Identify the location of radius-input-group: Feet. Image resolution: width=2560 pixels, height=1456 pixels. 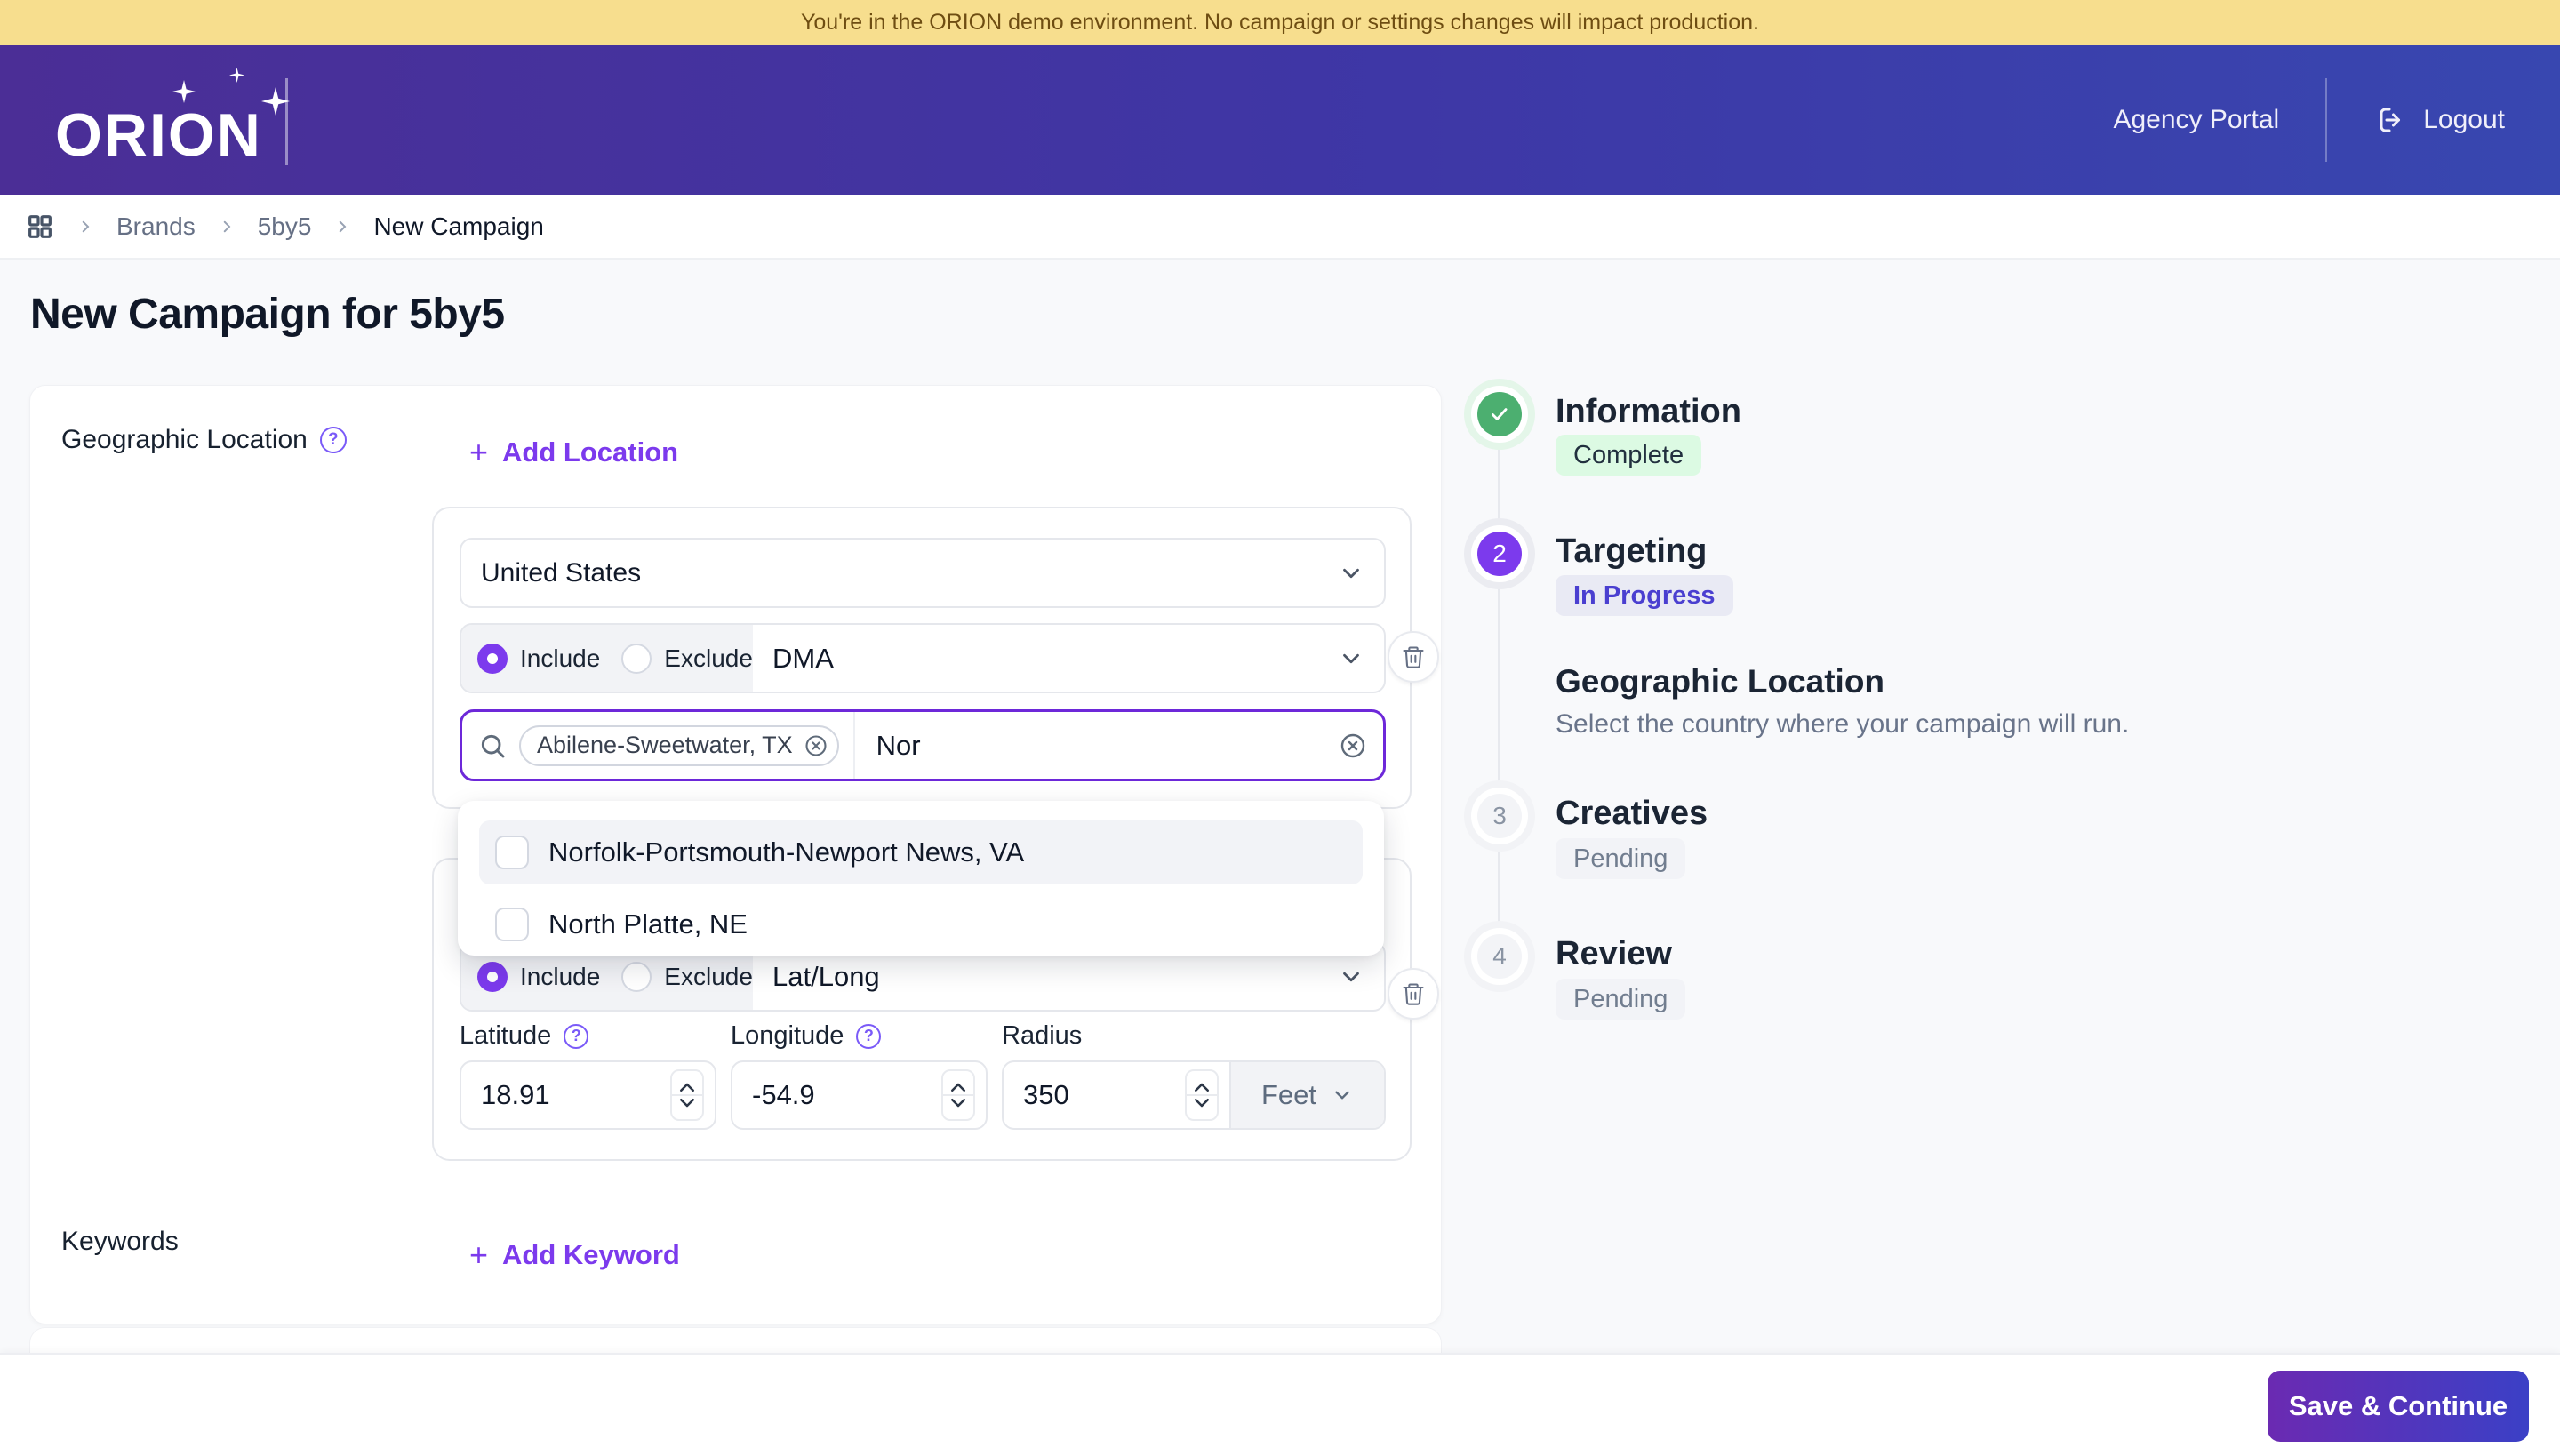
(1194, 1095).